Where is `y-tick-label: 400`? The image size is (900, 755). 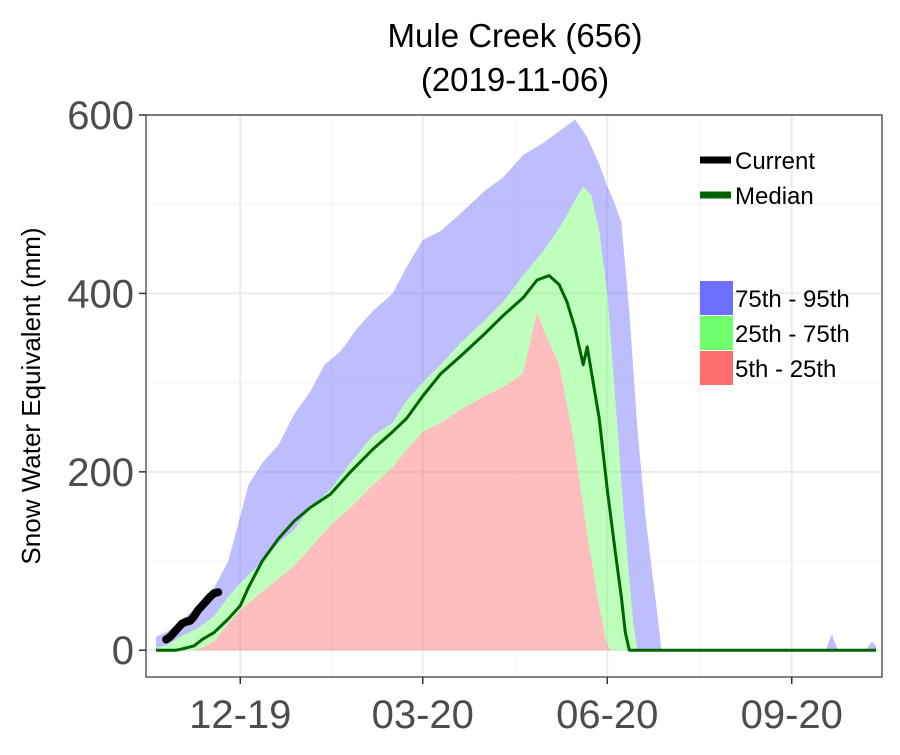
y-tick-label: 400 is located at coordinates (100, 294).